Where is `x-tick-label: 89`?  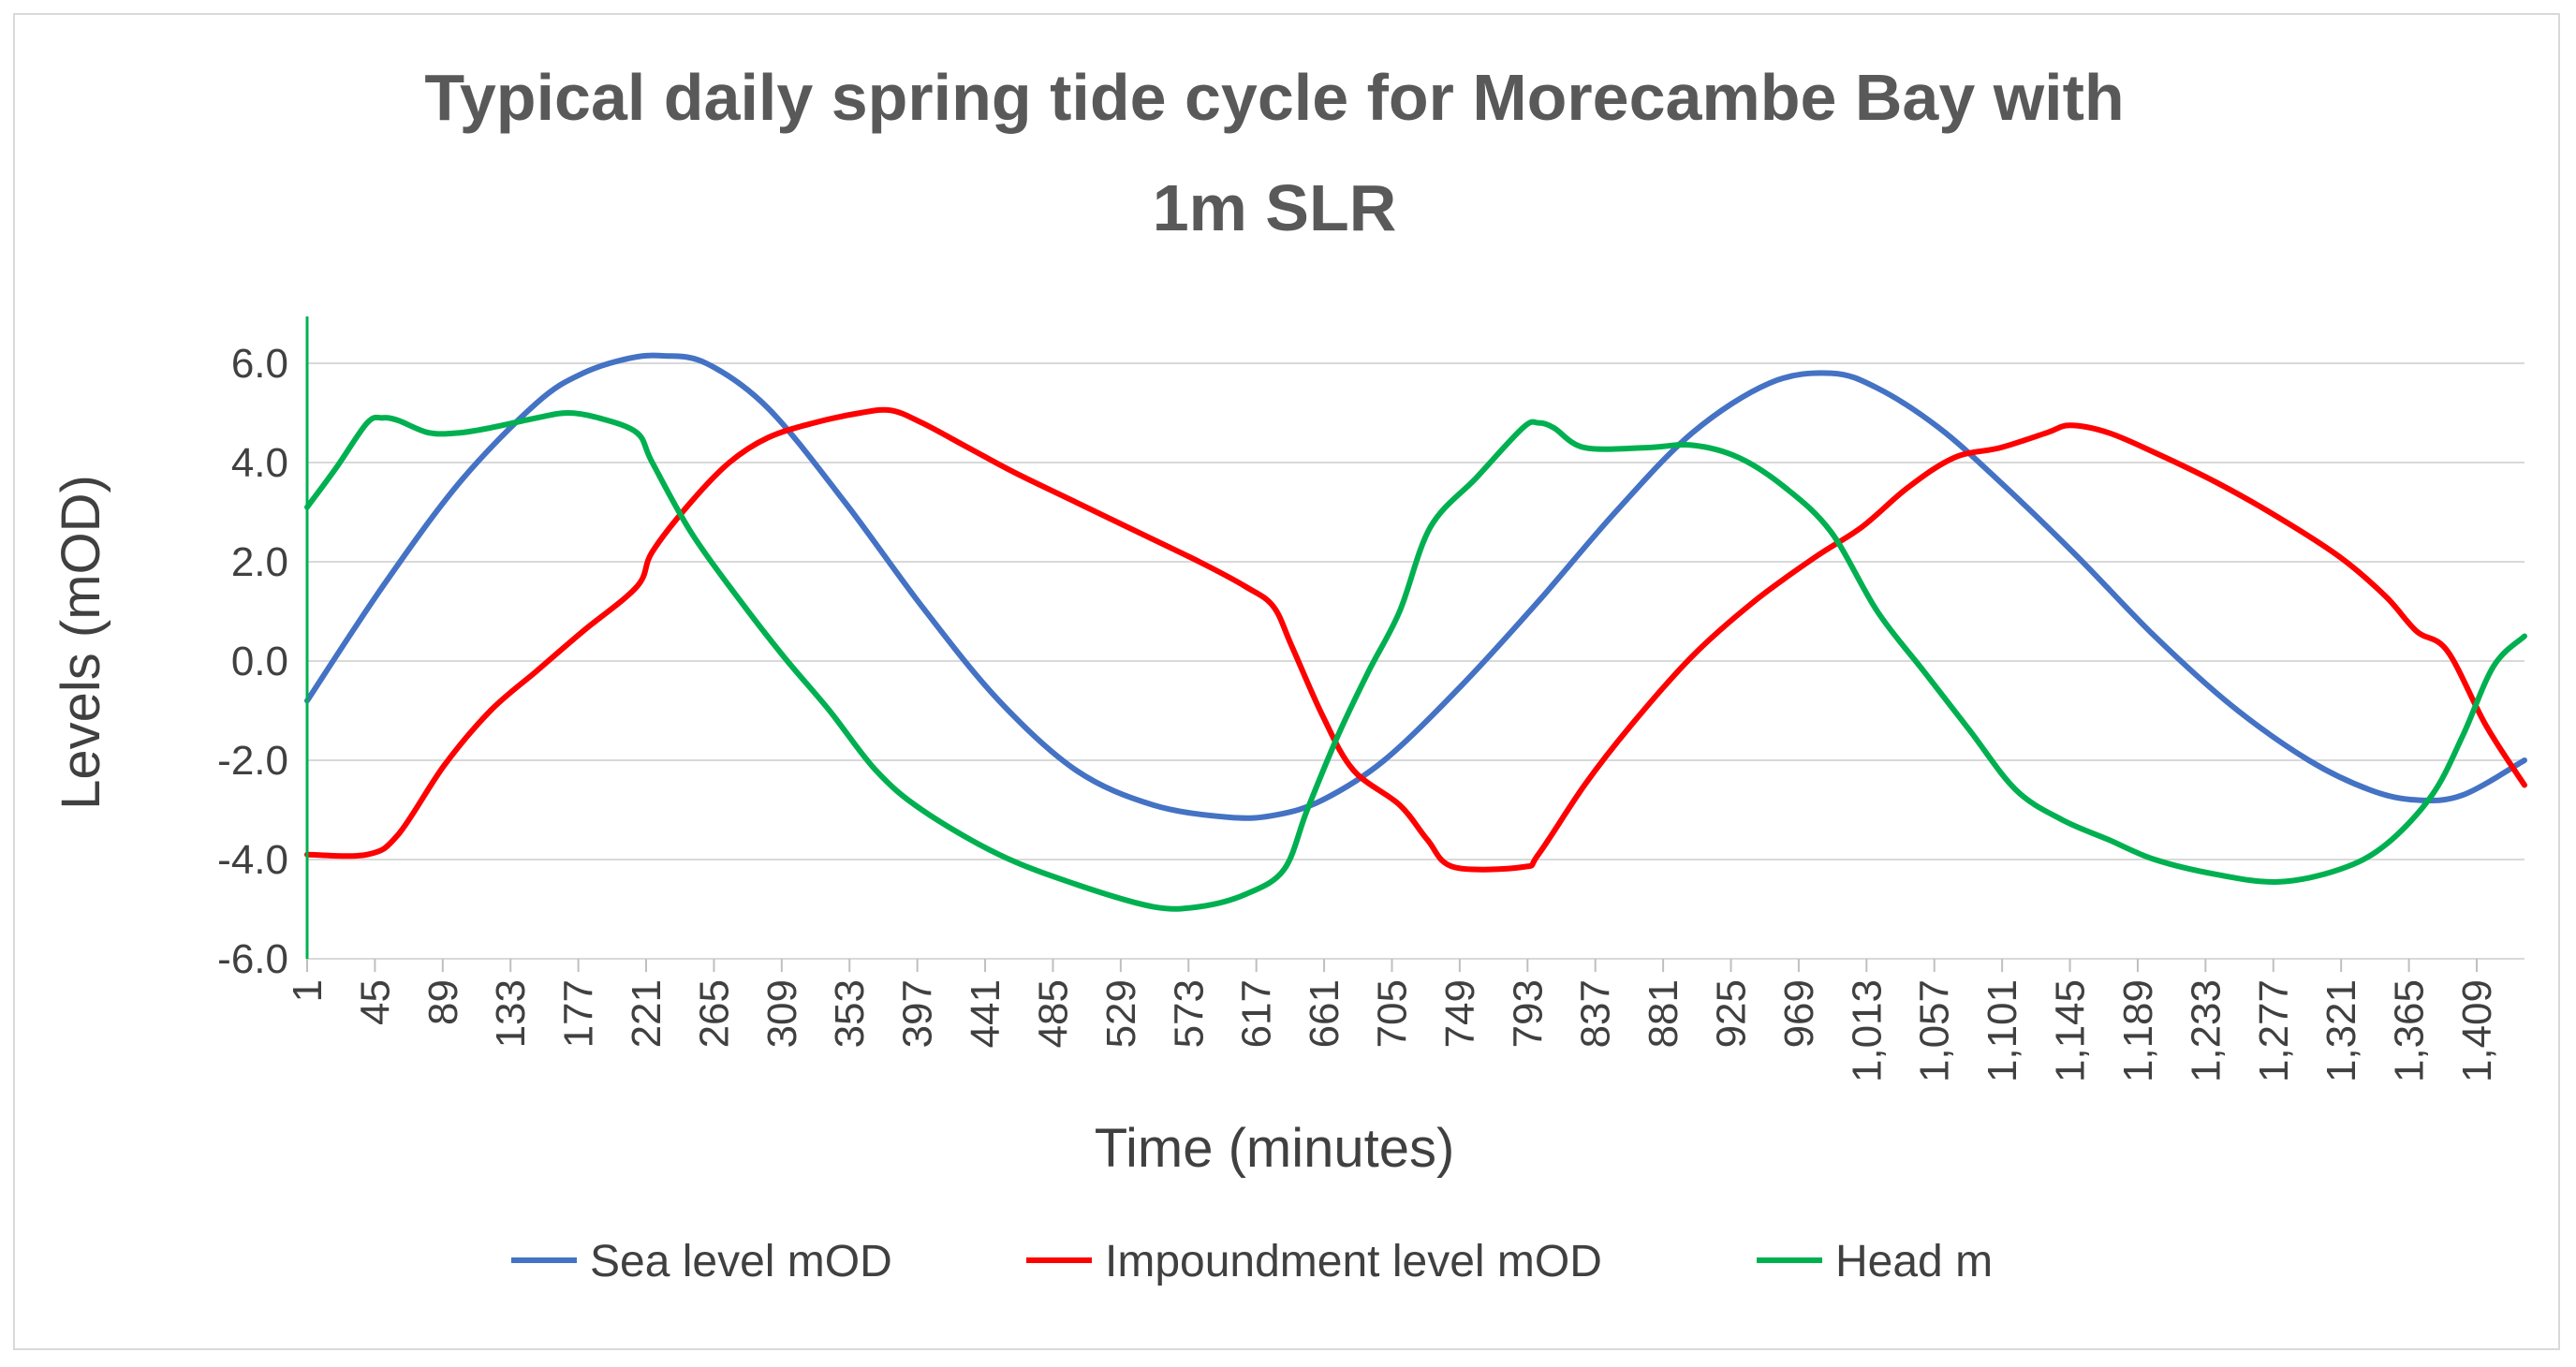
x-tick-label: 89 is located at coordinates (443, 1002).